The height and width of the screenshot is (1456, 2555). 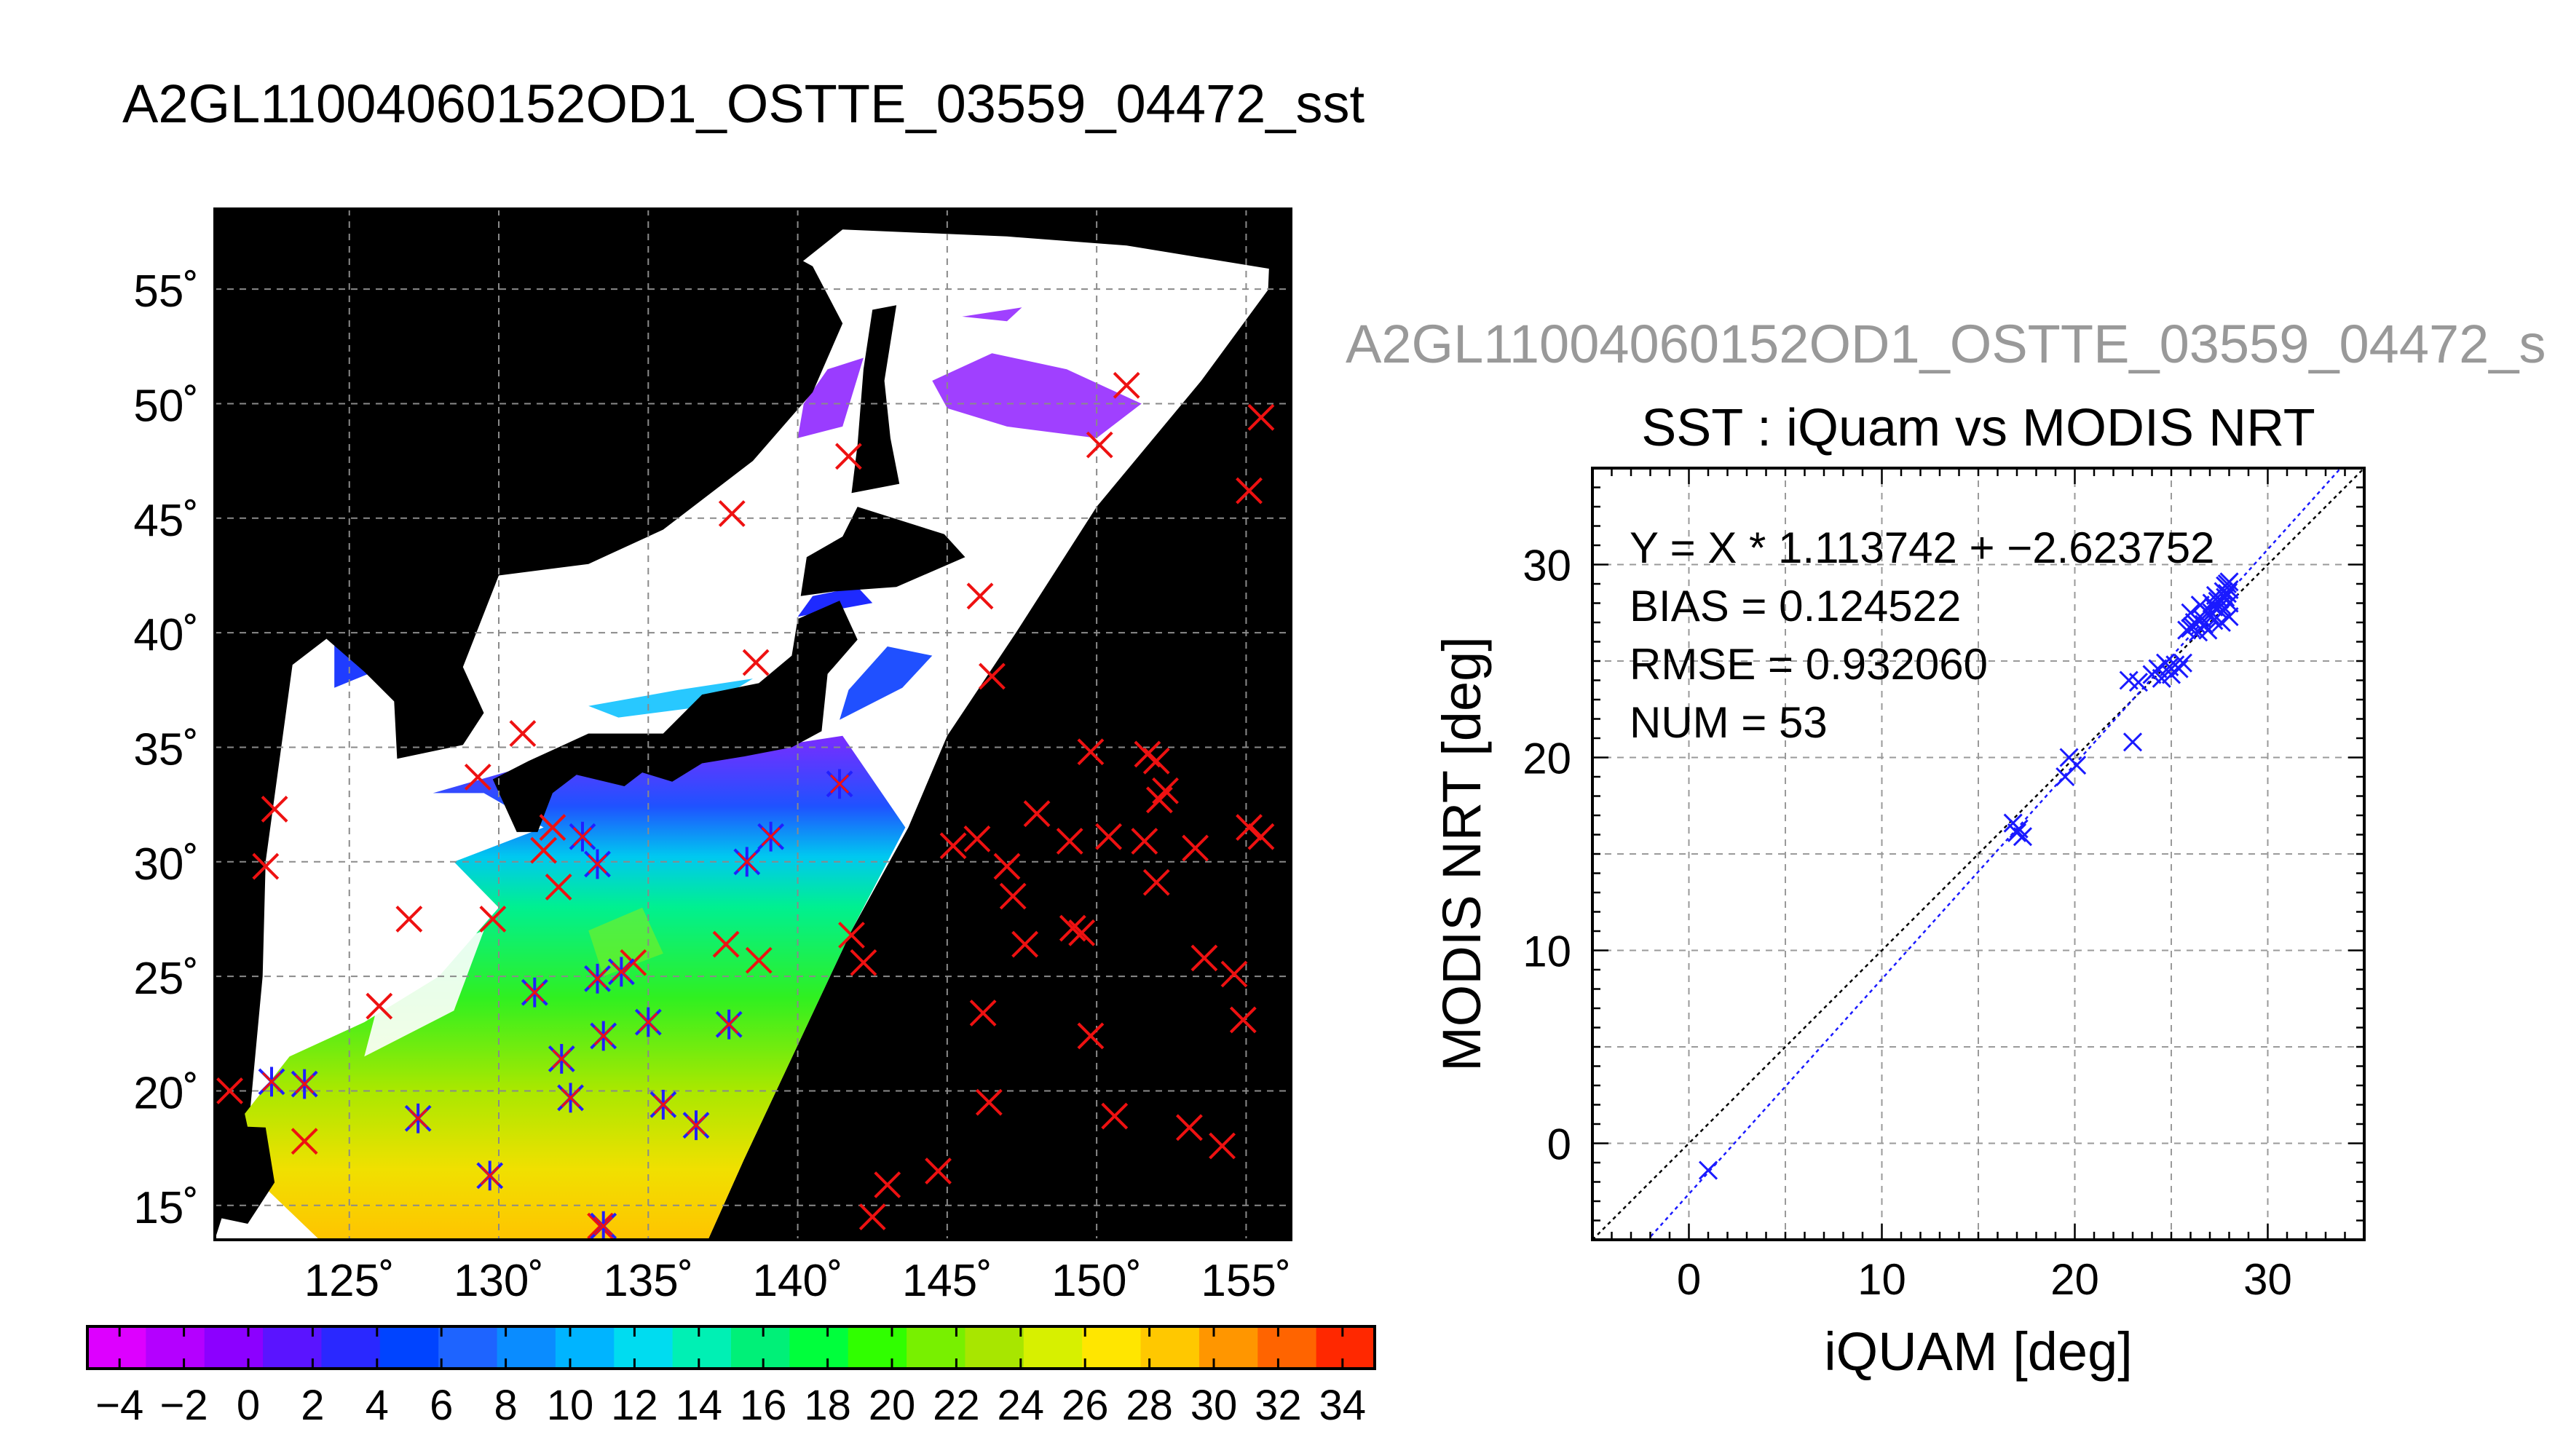 What do you see at coordinates (1278, 1405) in the screenshot?
I see `colorbar-tick-label: 32` at bounding box center [1278, 1405].